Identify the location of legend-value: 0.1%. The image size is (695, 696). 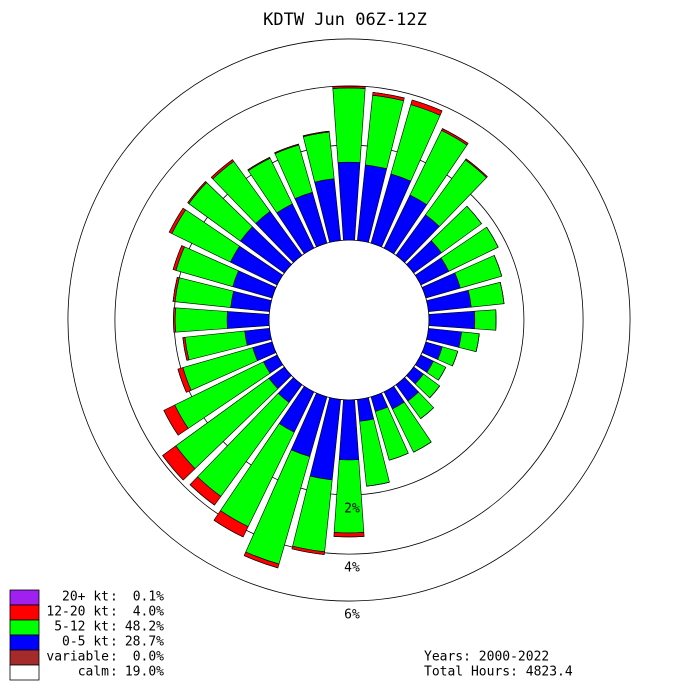
(148, 597).